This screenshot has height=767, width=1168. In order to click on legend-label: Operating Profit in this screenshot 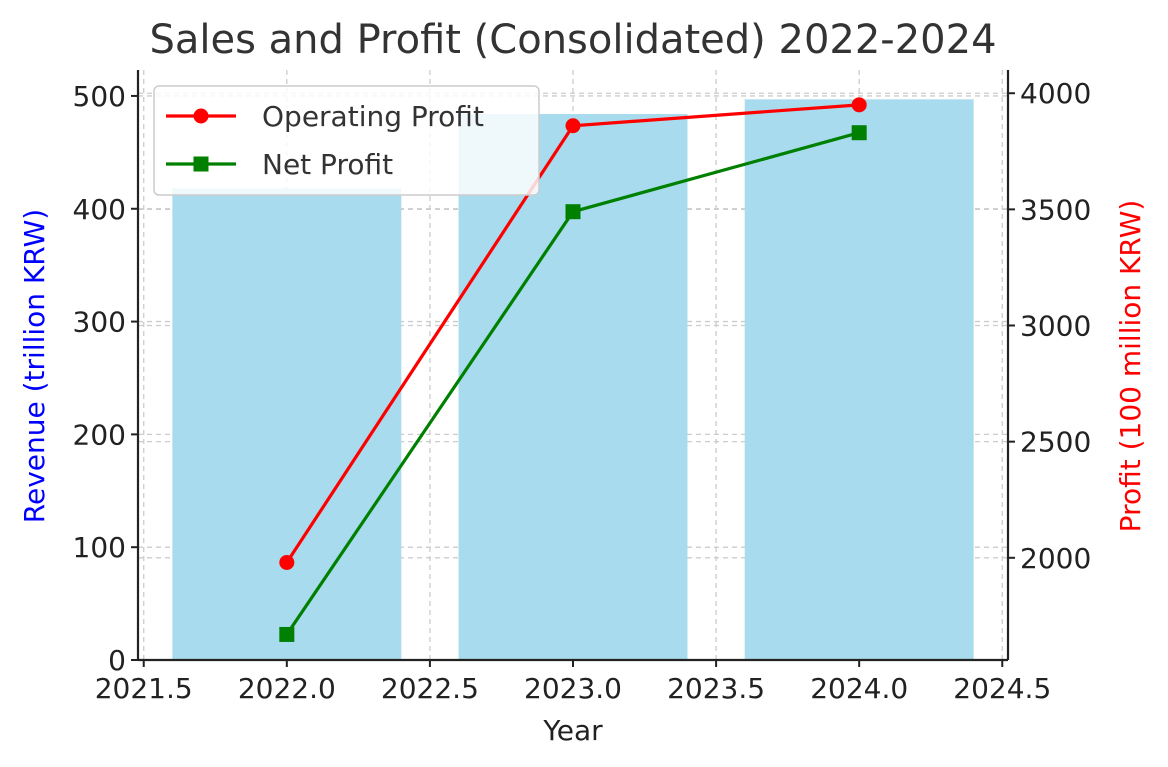, I will do `click(373, 116)`.